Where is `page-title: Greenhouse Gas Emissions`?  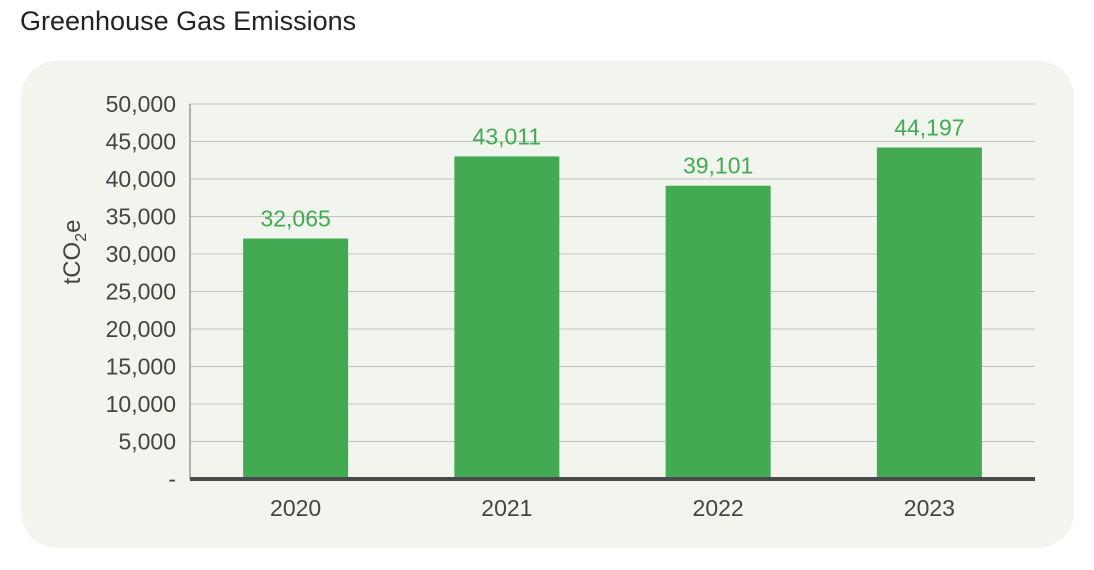 page-title: Greenhouse Gas Emissions is located at coordinates (188, 21).